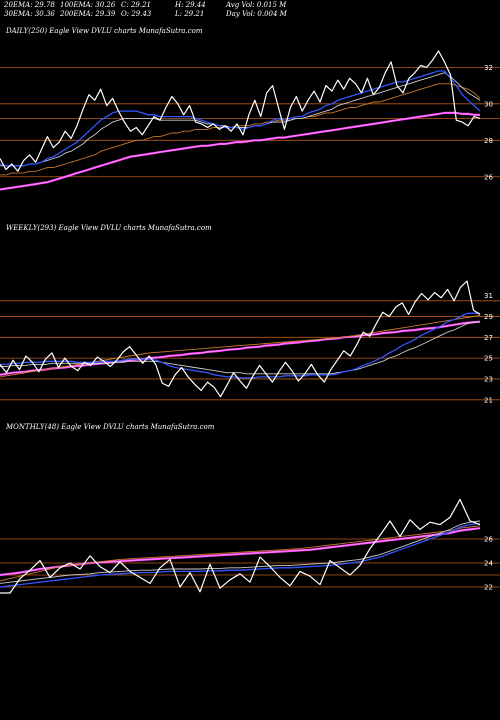 This screenshot has width=500, height=720. What do you see at coordinates (488, 338) in the screenshot?
I see `weekly-tick-label: 27` at bounding box center [488, 338].